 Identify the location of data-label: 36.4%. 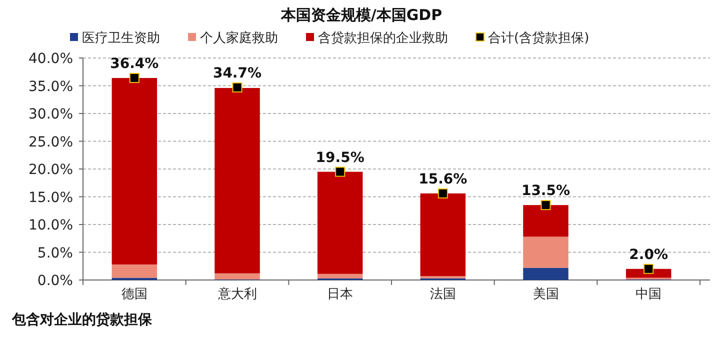
(134, 64).